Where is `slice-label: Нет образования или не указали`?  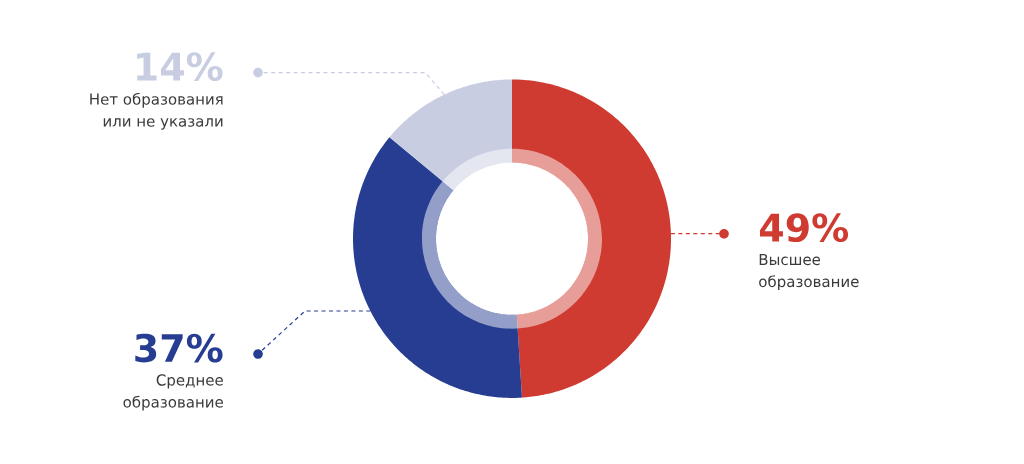
slice-label: Нет образования или не указали is located at coordinates (156, 111).